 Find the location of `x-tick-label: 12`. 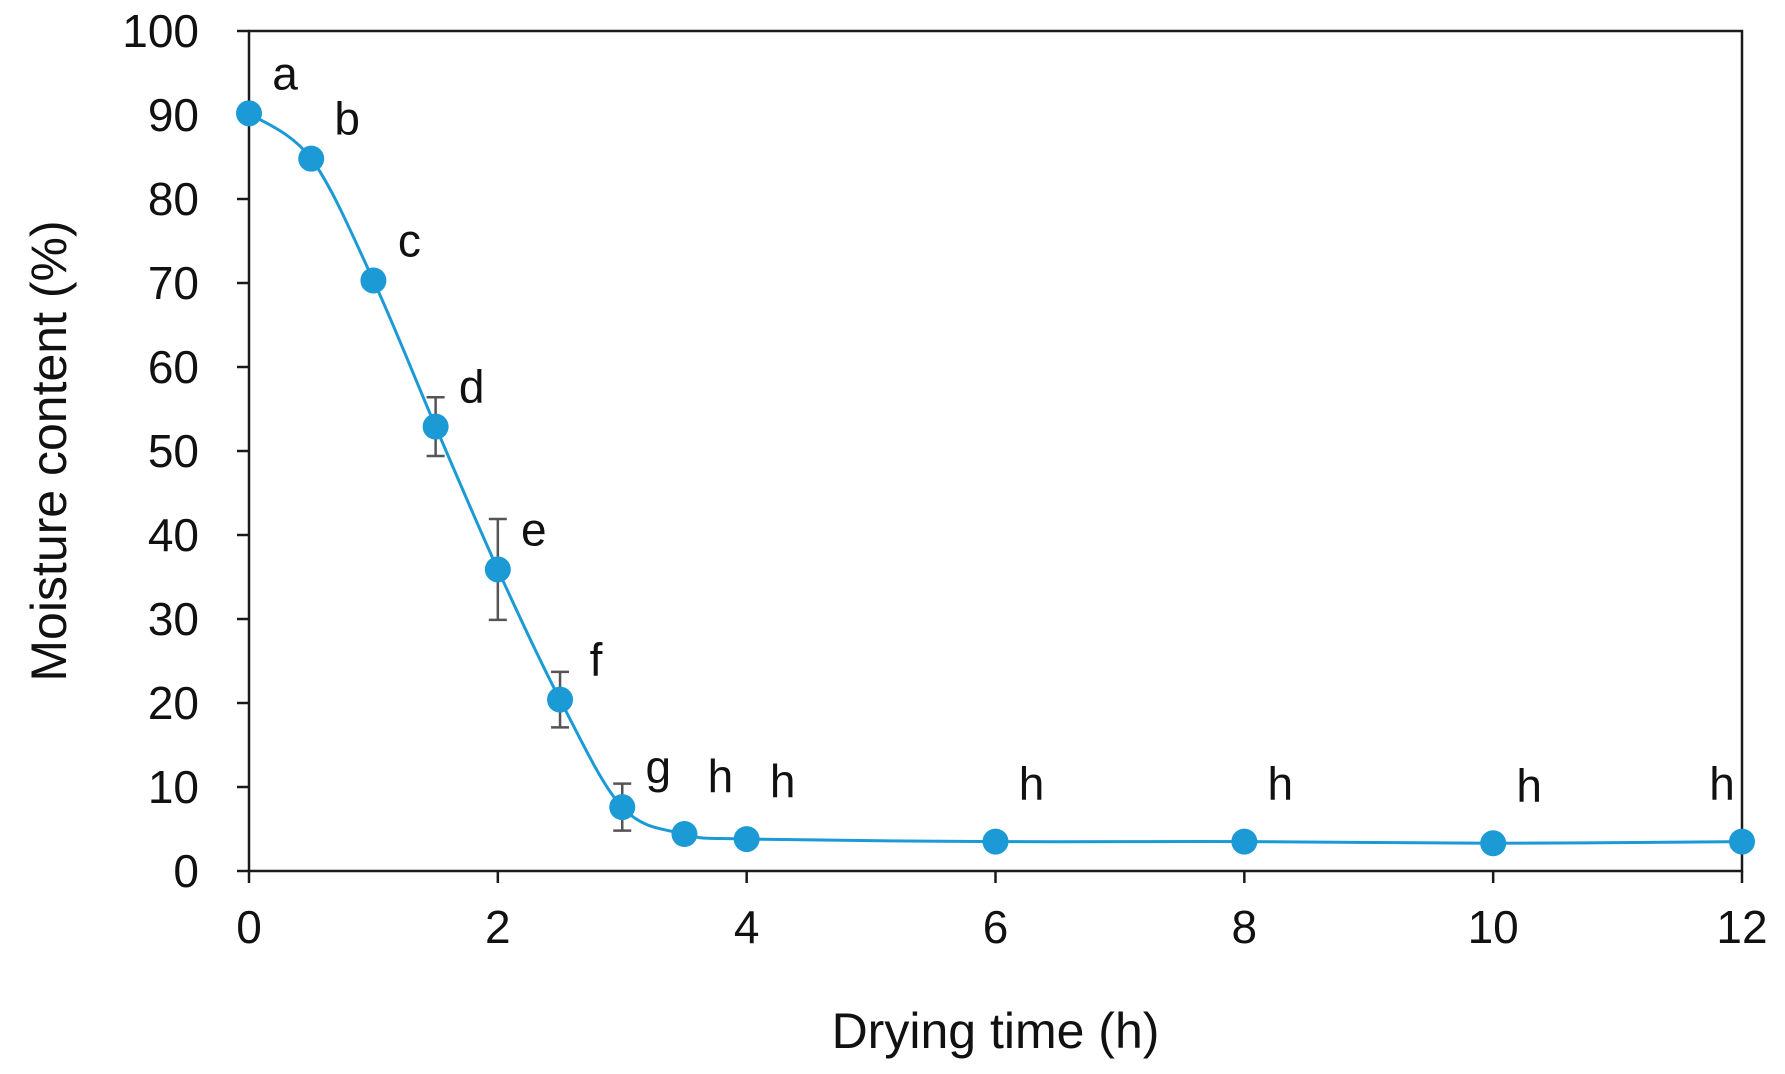

x-tick-label: 12 is located at coordinates (1741, 927).